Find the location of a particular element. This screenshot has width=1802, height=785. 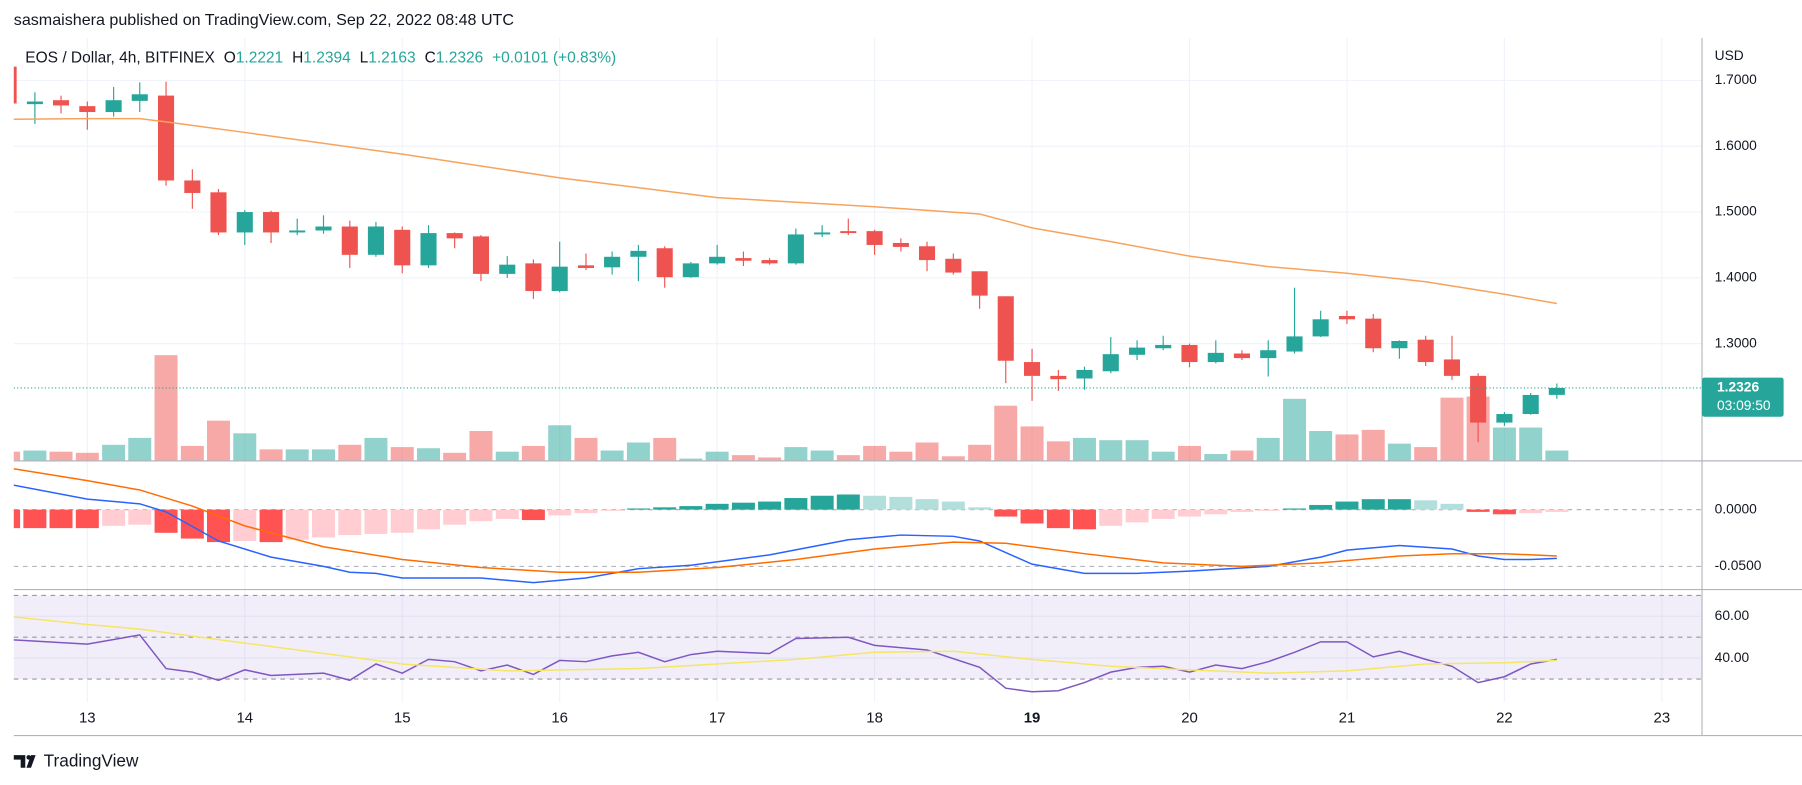

x-tick-label: 16 is located at coordinates (559, 717).